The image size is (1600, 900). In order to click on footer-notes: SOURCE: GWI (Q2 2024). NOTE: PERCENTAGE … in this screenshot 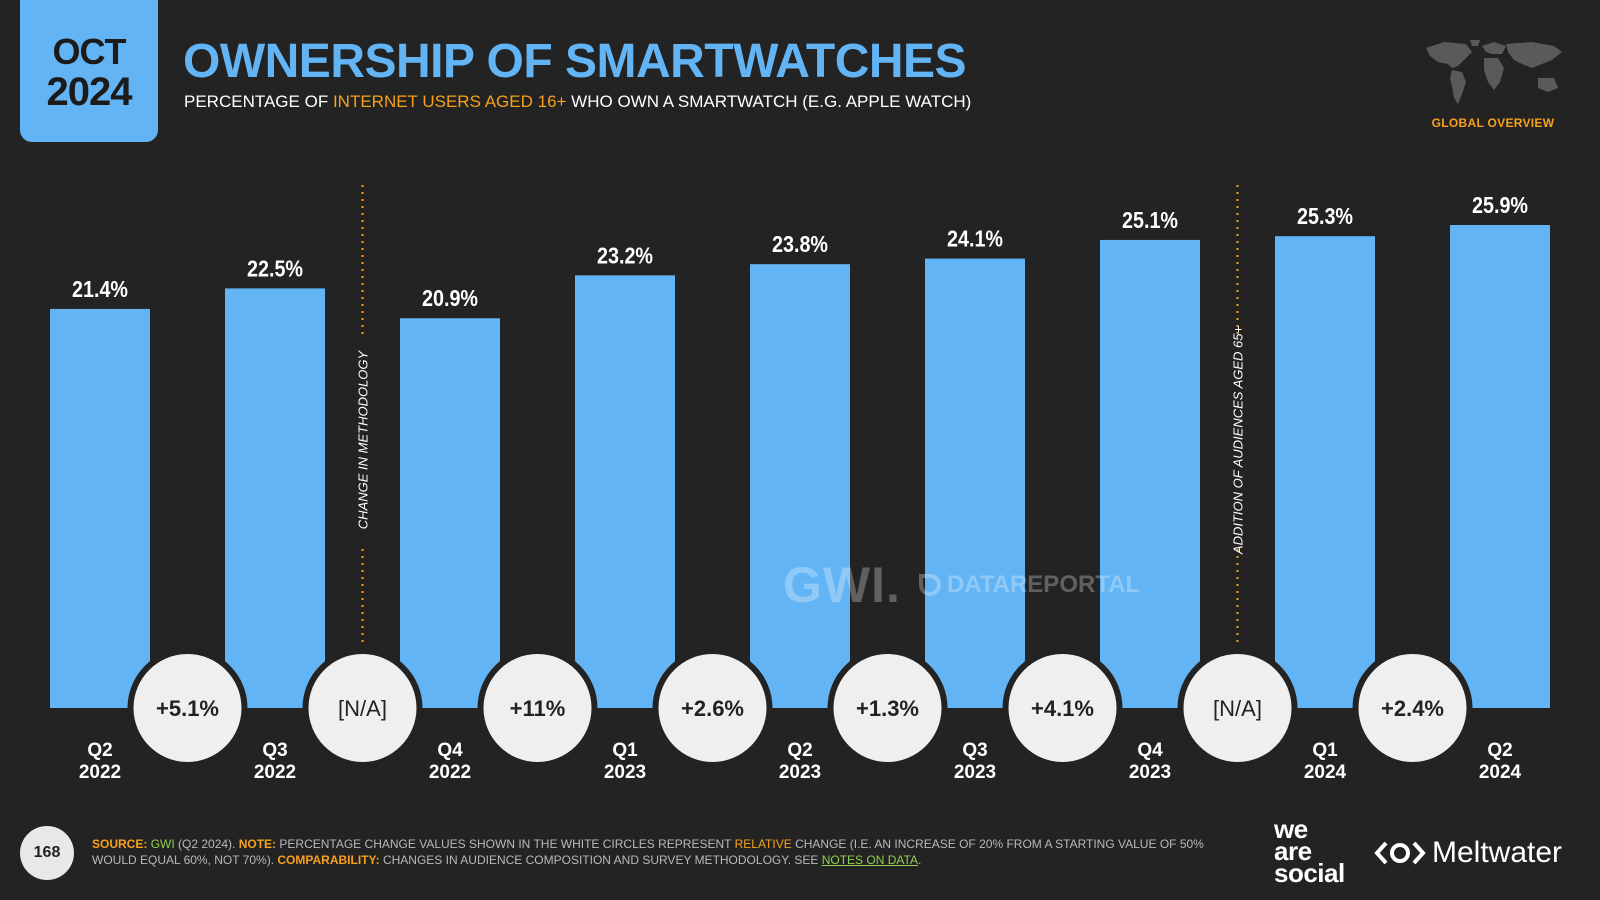, I will do `click(662, 852)`.